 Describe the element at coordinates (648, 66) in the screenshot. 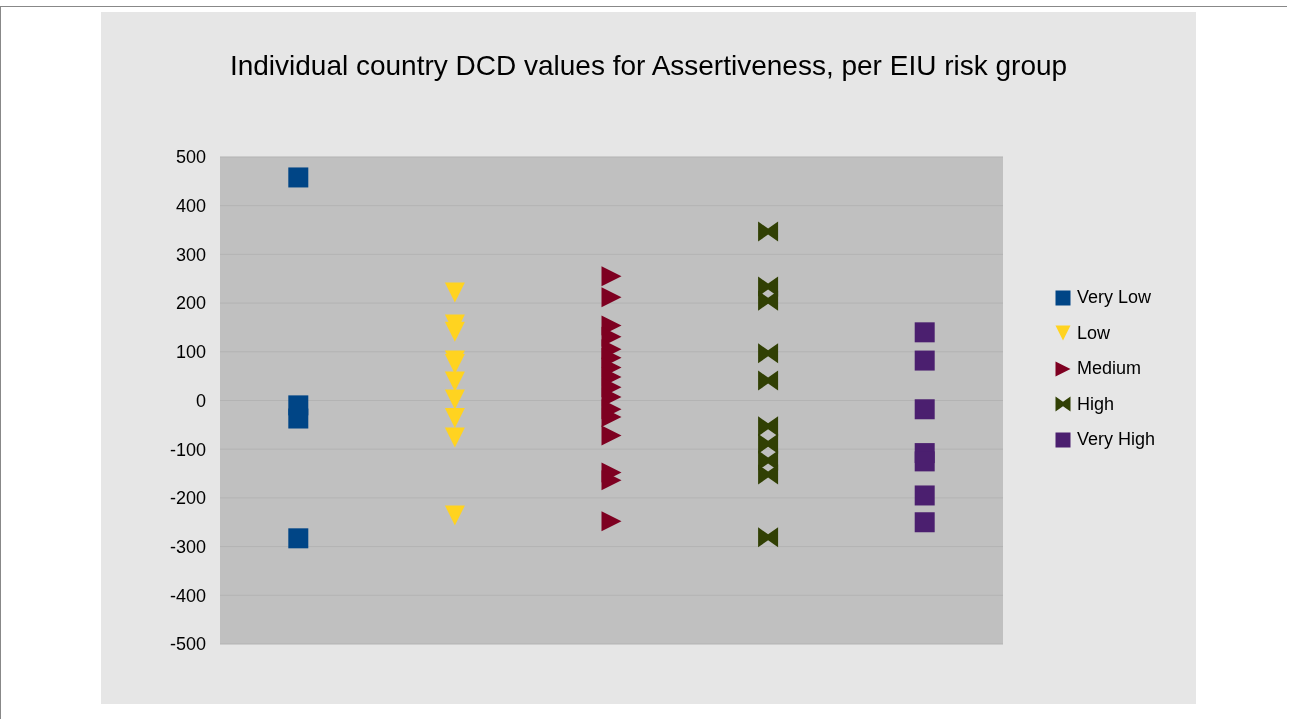

I see `chart-title: Individual country DCD values for Assertiveness, per EIU risk group` at that location.